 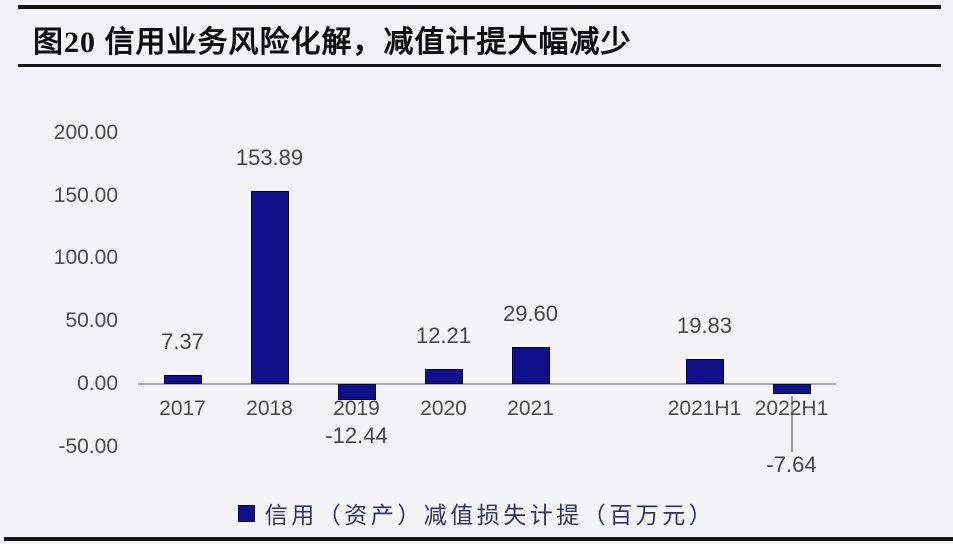 I want to click on x-axis-label-2021H1: 2021H1, so click(x=704, y=408).